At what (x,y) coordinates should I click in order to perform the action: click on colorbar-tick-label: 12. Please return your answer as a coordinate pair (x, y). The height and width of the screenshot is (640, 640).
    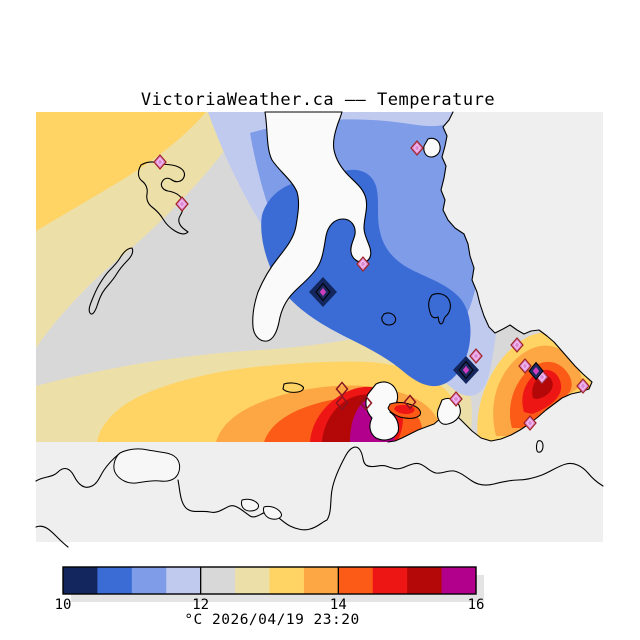
    Looking at the image, I should click on (200, 605).